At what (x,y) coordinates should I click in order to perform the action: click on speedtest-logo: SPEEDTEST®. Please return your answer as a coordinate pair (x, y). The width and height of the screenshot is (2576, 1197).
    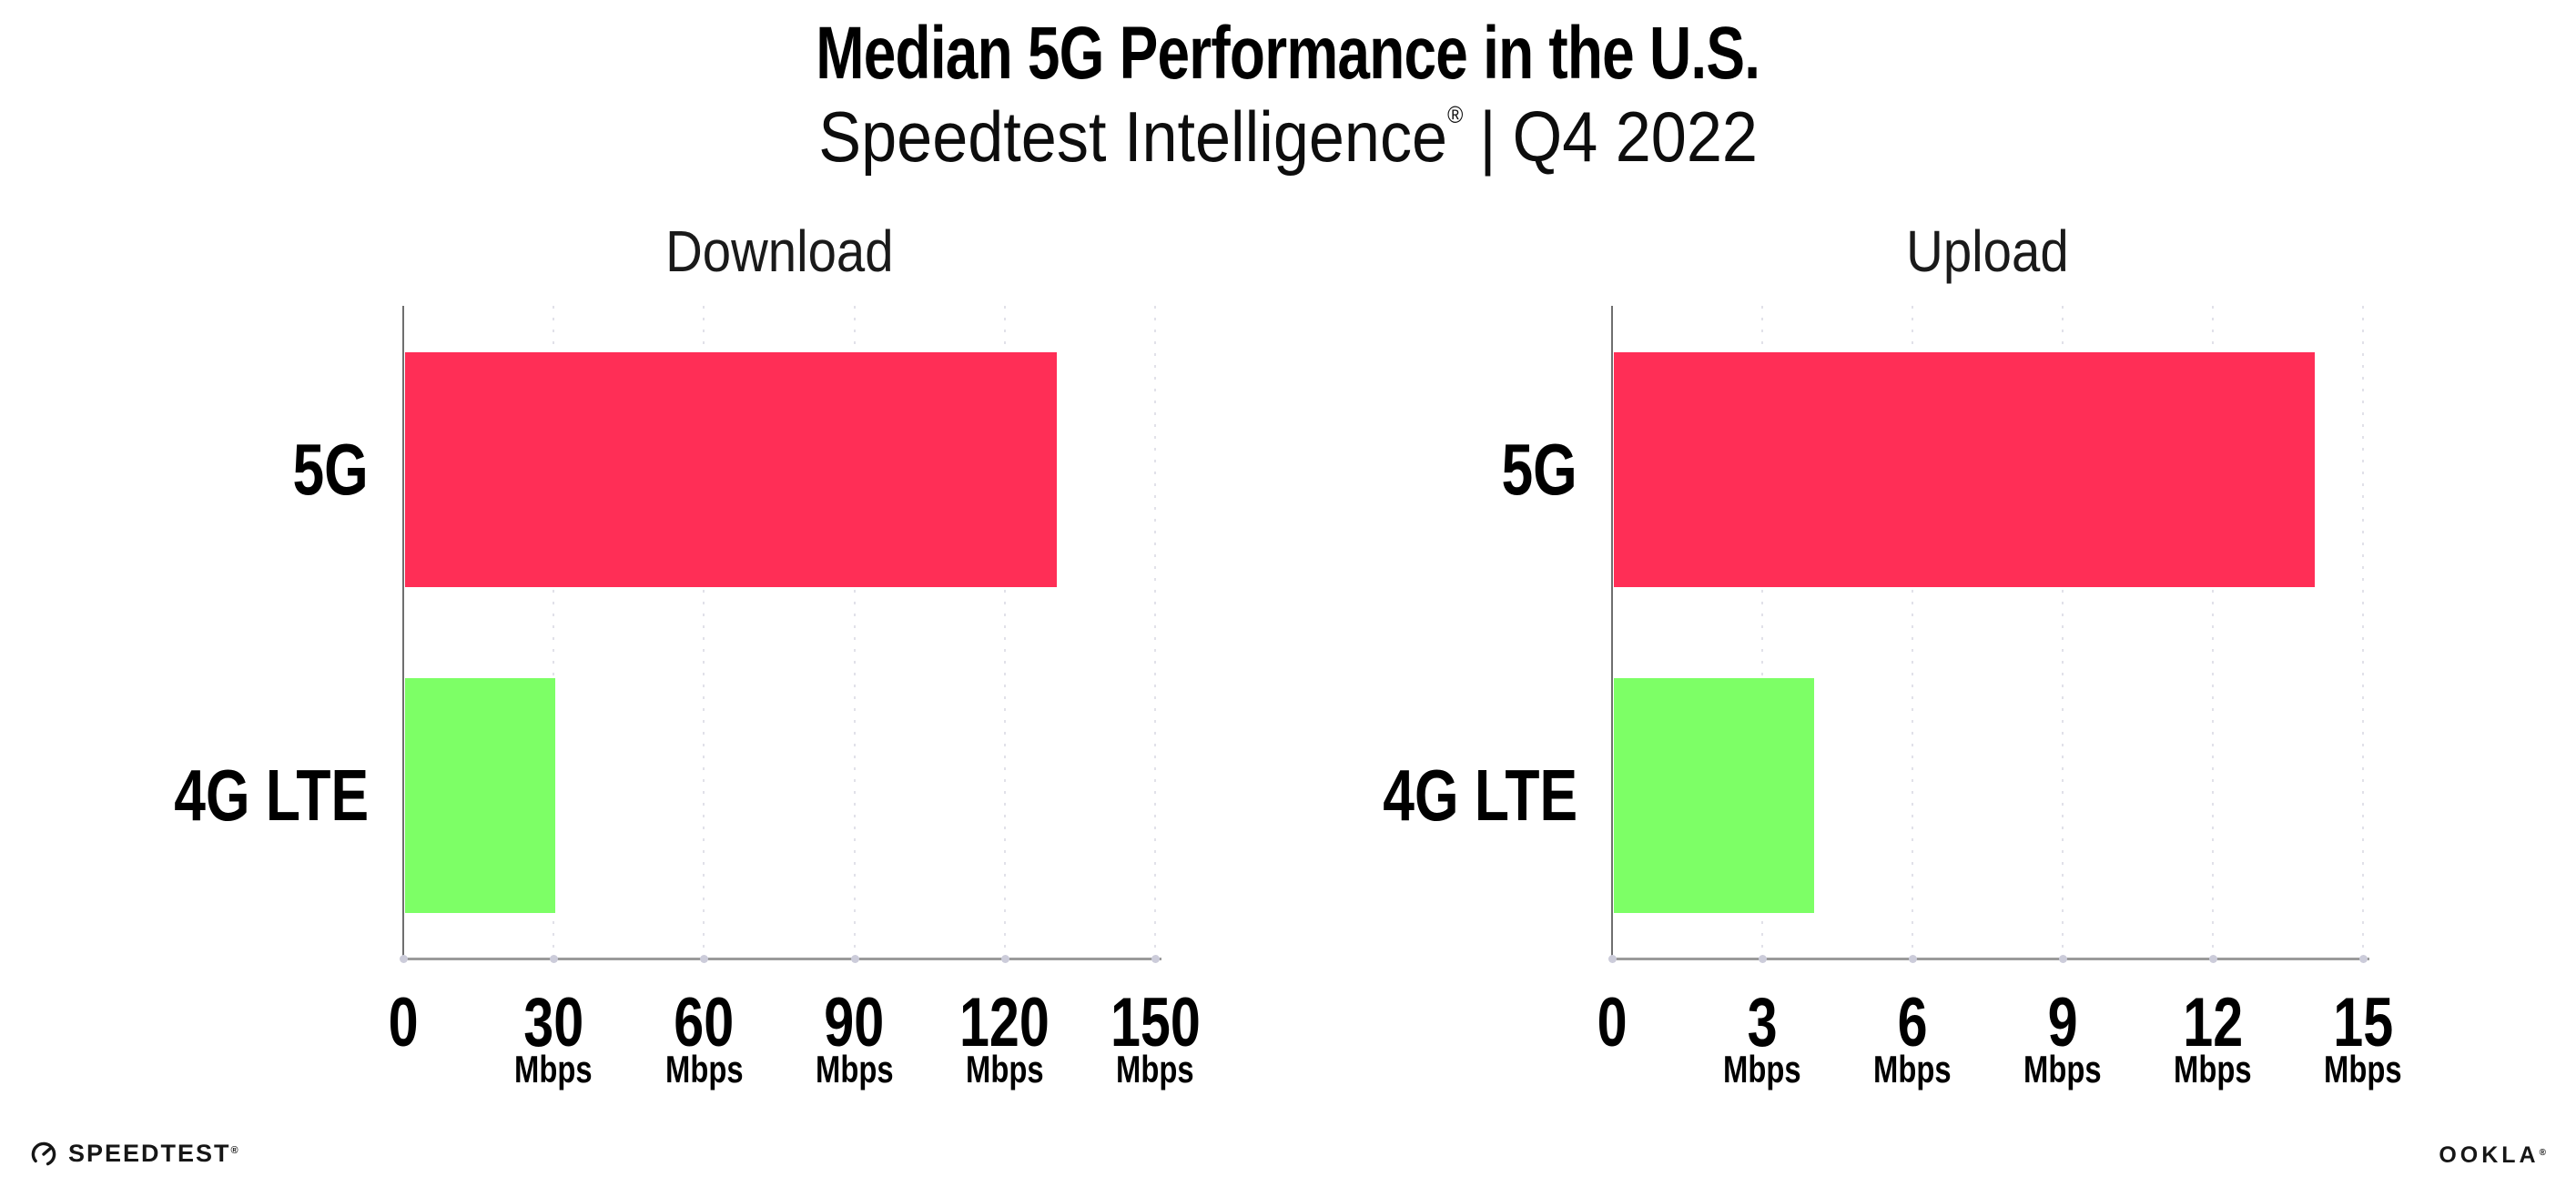
    Looking at the image, I should click on (134, 1154).